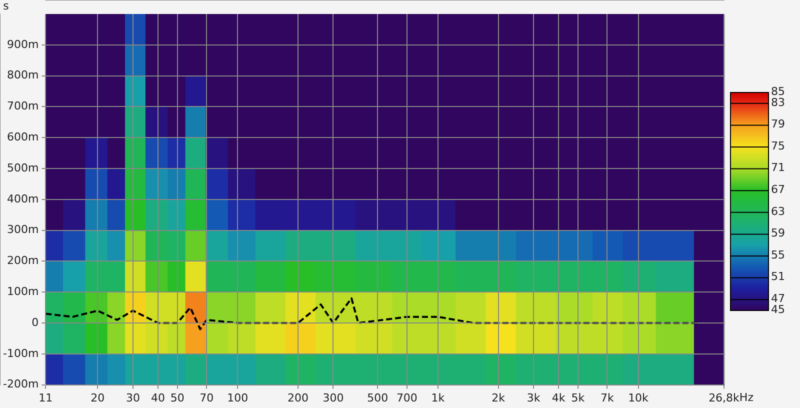 The height and width of the screenshot is (408, 800). What do you see at coordinates (297, 397) in the screenshot?
I see `x-tick-label: 200` at bounding box center [297, 397].